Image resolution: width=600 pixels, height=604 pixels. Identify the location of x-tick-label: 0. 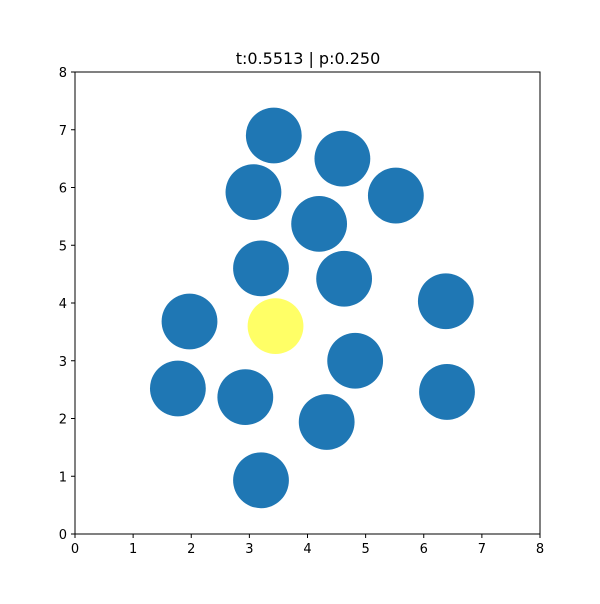
(75, 549).